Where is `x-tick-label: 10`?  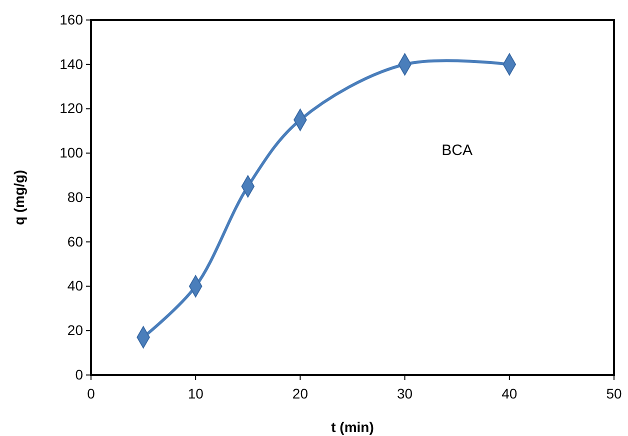 x-tick-label: 10 is located at coordinates (196, 393).